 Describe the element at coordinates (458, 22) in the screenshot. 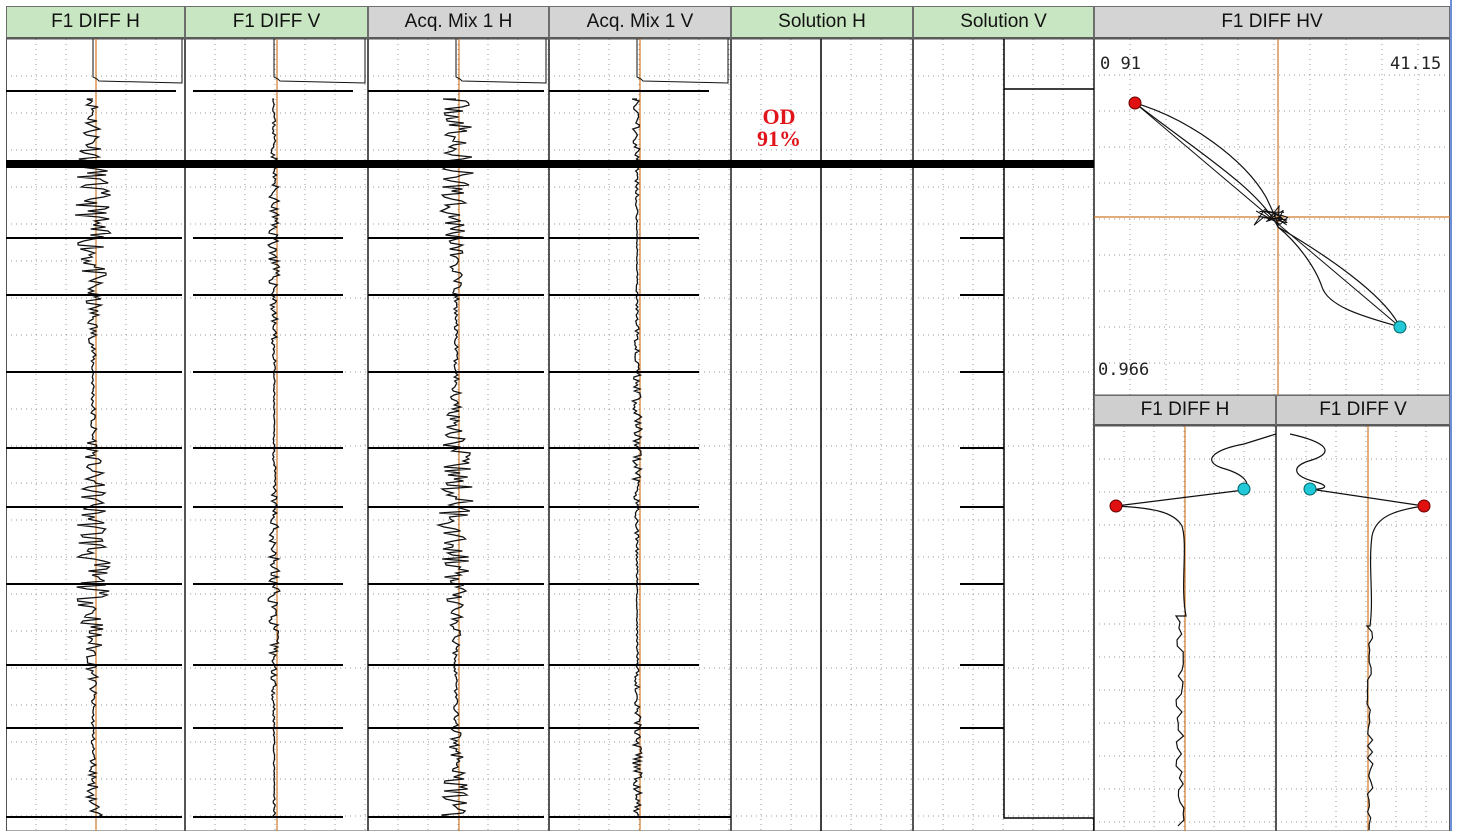

I see `header-acq-mix-1-h: Acq. Mix 1 H` at that location.